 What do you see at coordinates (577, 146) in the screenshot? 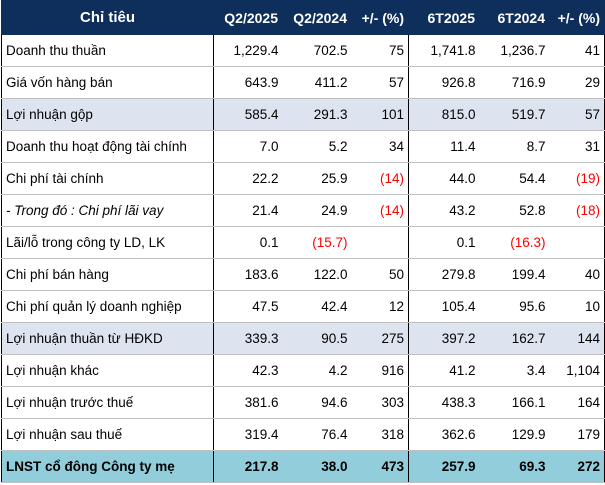
I see `cell-half-change: 31` at bounding box center [577, 146].